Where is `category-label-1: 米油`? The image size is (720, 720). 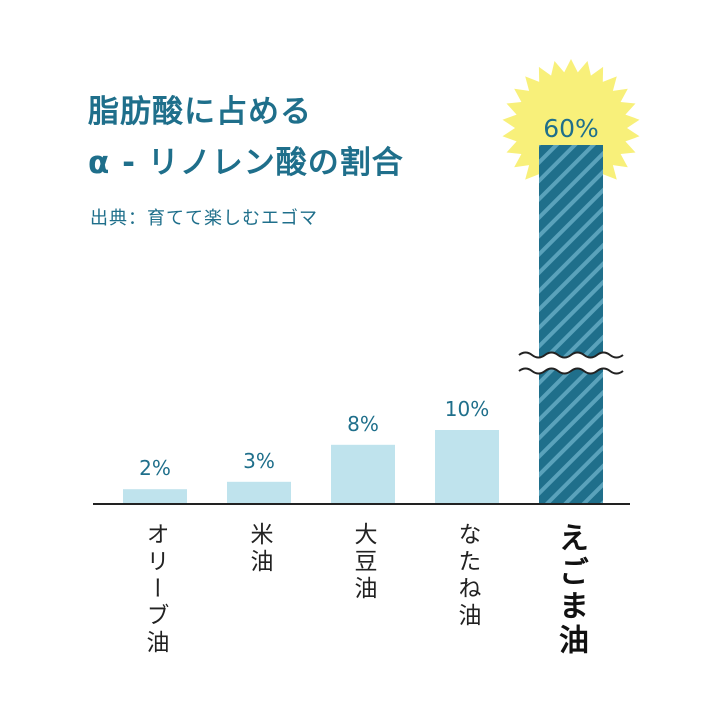
category-label-1: 米油 is located at coordinates (259, 549).